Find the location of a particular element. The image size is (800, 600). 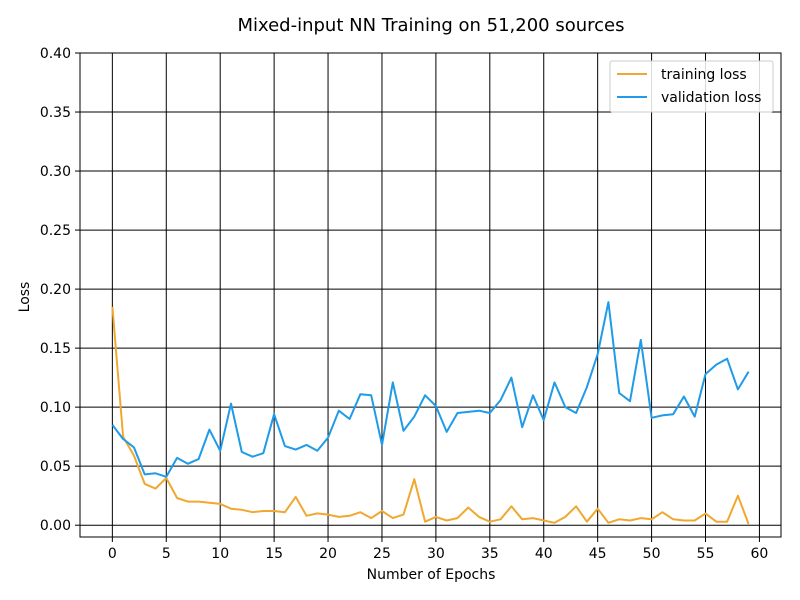

x-tick-label: 40 is located at coordinates (544, 554).